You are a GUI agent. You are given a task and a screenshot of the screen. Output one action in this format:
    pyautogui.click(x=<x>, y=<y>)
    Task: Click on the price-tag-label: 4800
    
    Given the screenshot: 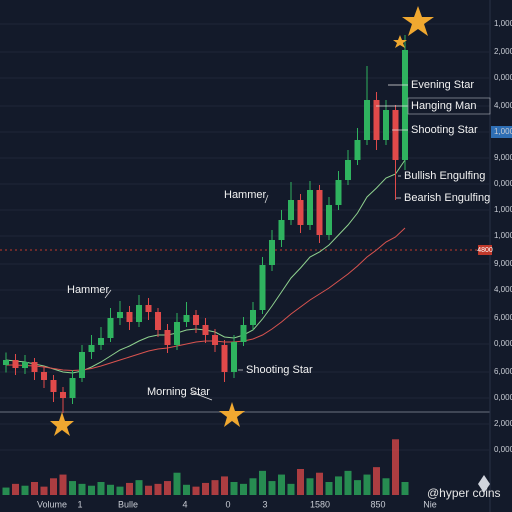 What is the action you would take?
    pyautogui.click(x=485, y=250)
    